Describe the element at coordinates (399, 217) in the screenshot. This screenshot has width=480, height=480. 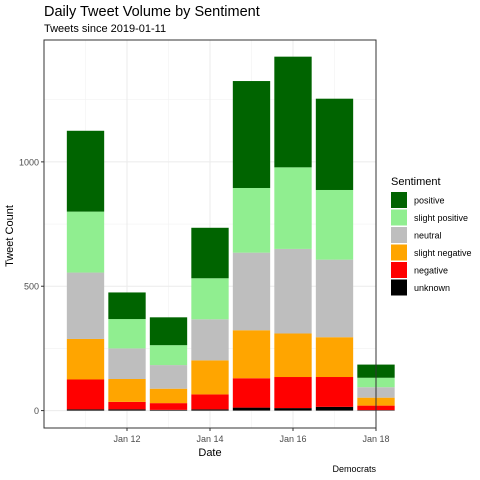
I see `legend-key-slight-positive` at that location.